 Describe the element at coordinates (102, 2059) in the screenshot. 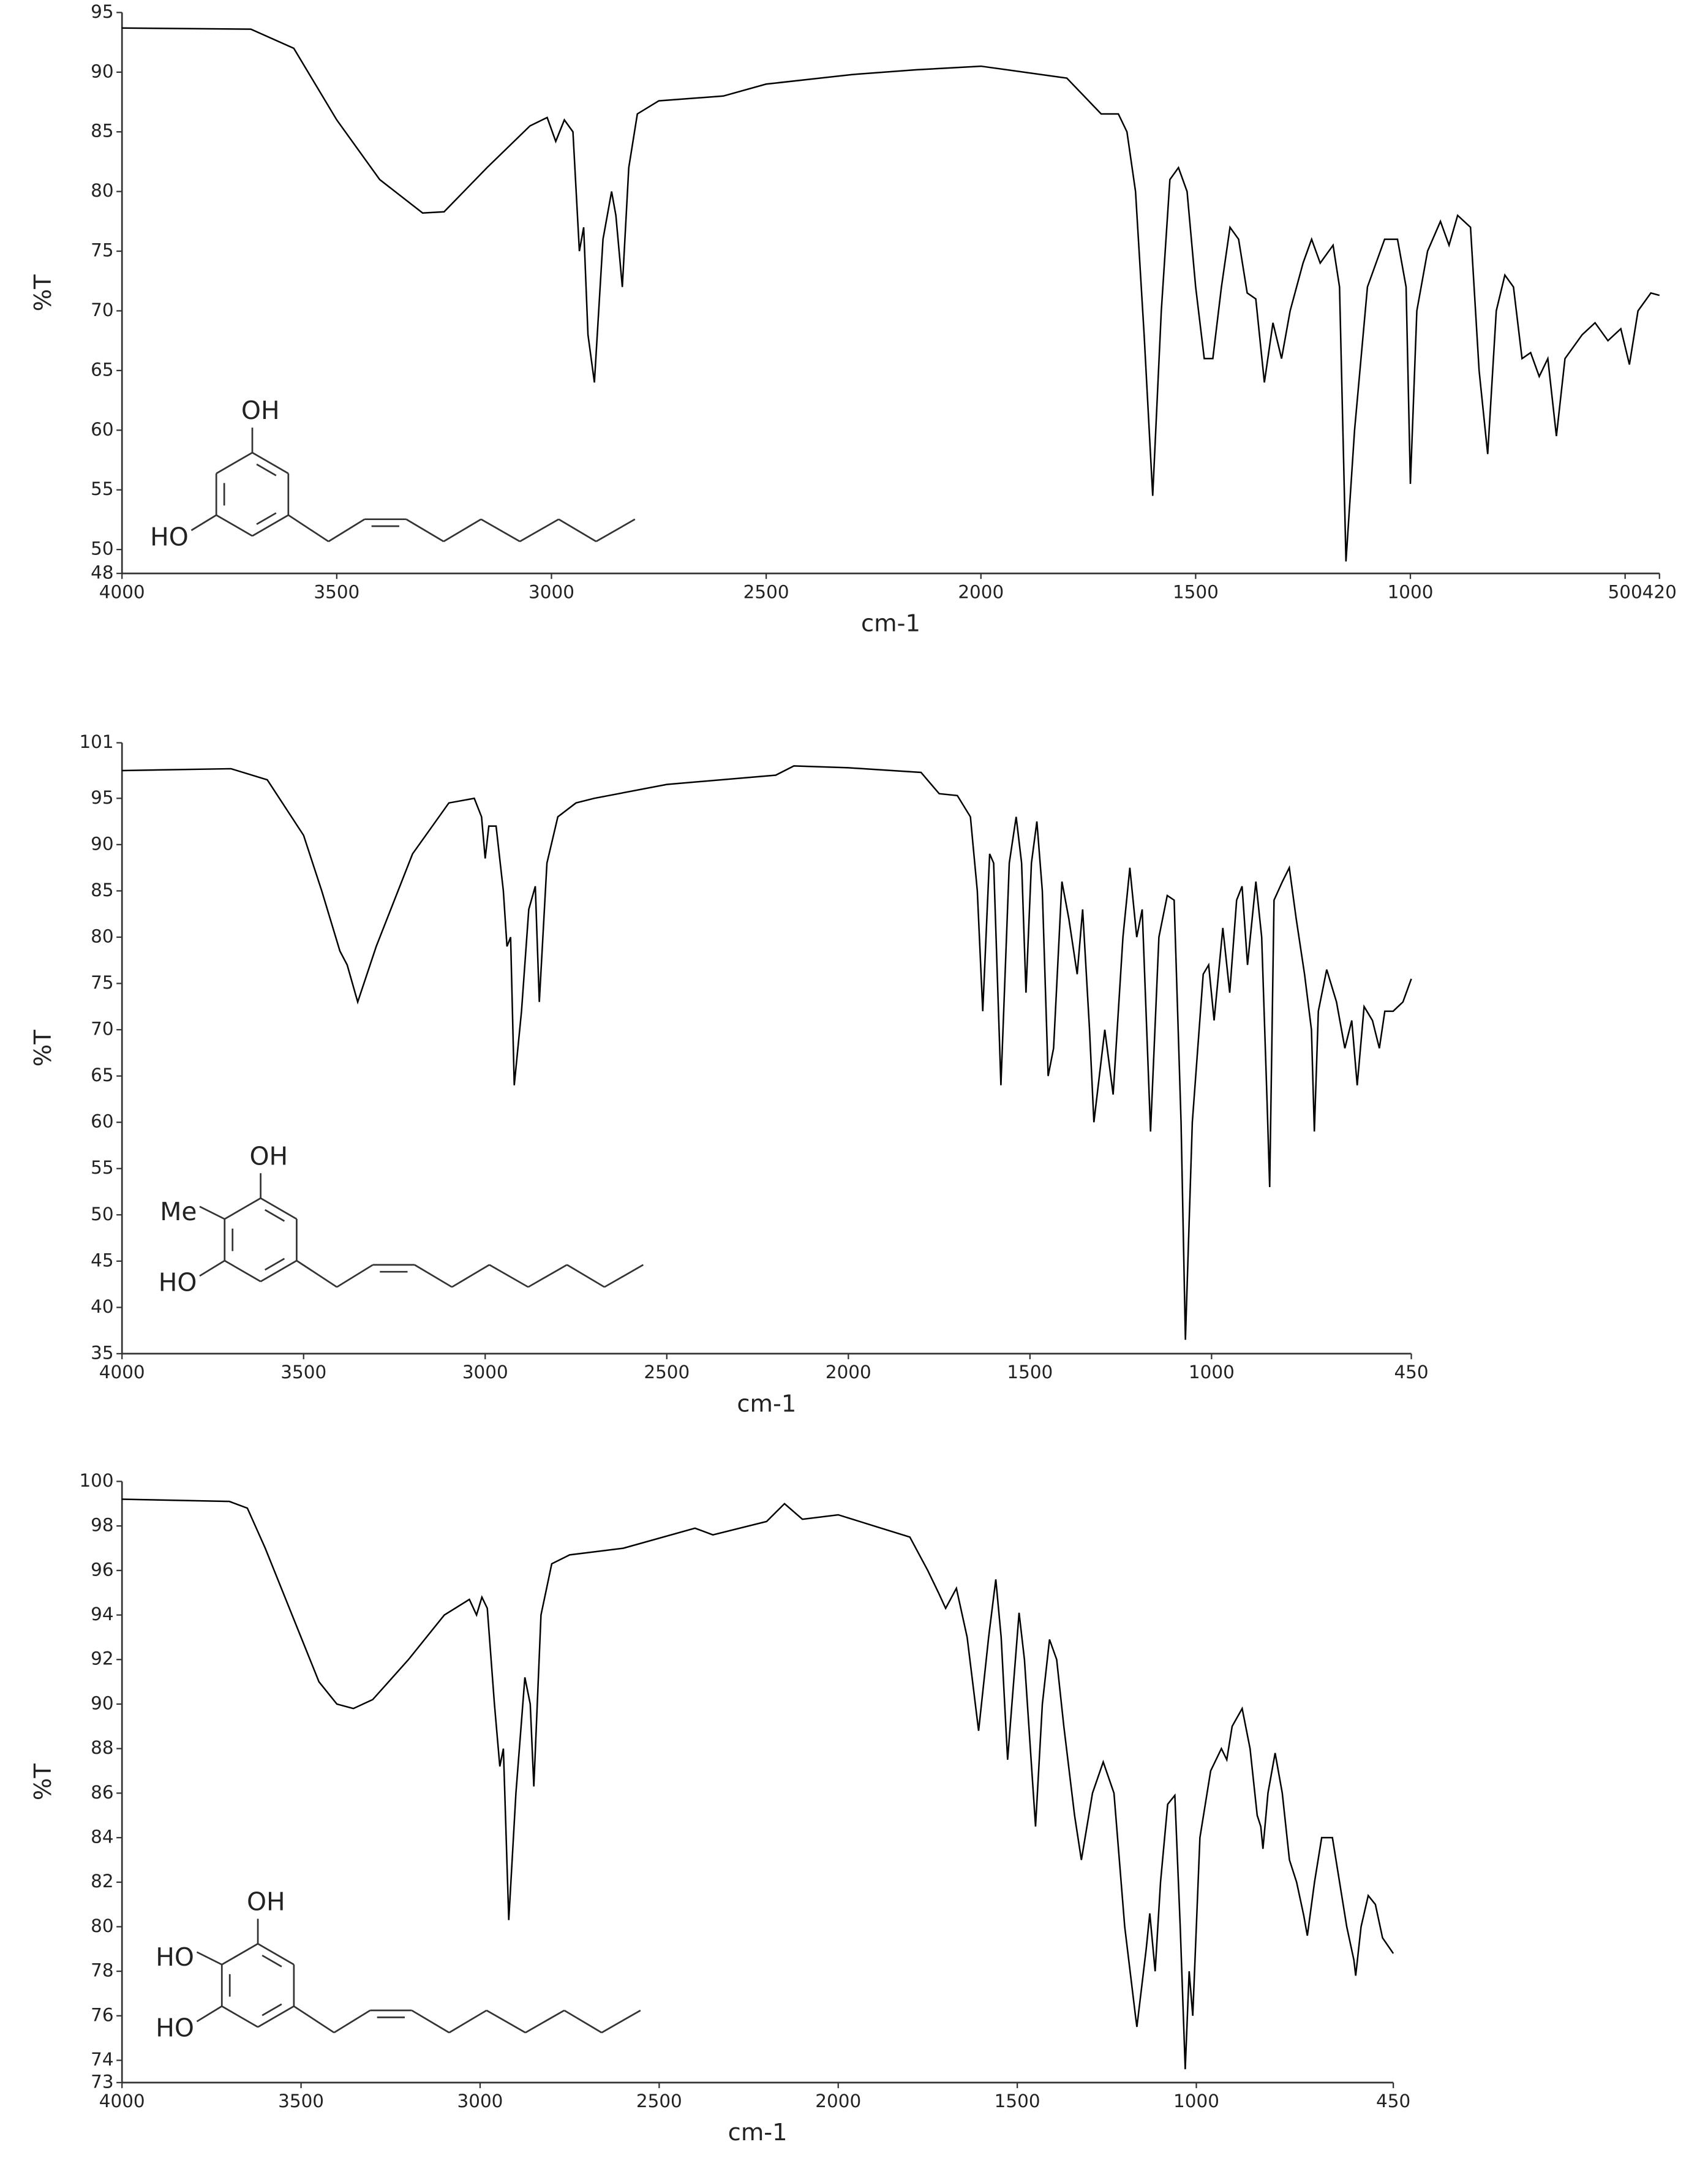

I see `y-tick-label: 74` at that location.